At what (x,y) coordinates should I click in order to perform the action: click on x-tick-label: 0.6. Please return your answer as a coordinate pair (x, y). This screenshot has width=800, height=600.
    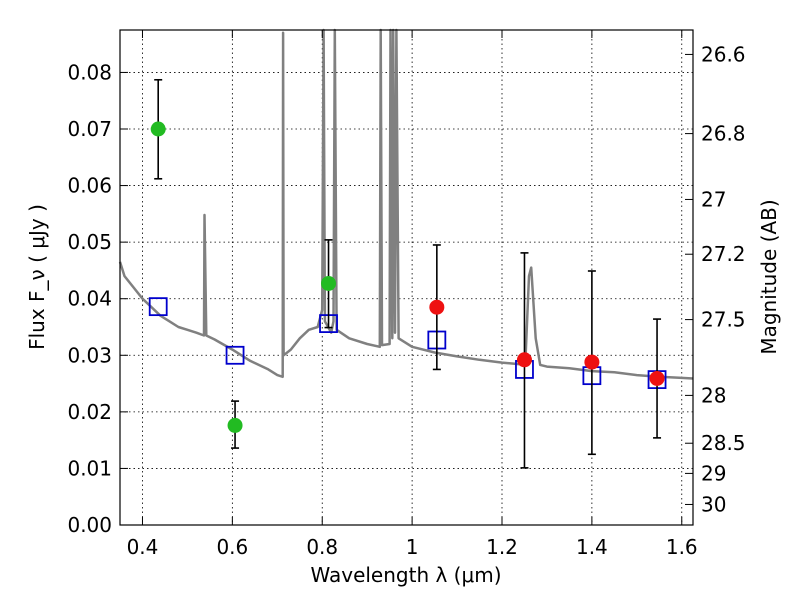
    Looking at the image, I should click on (232, 547).